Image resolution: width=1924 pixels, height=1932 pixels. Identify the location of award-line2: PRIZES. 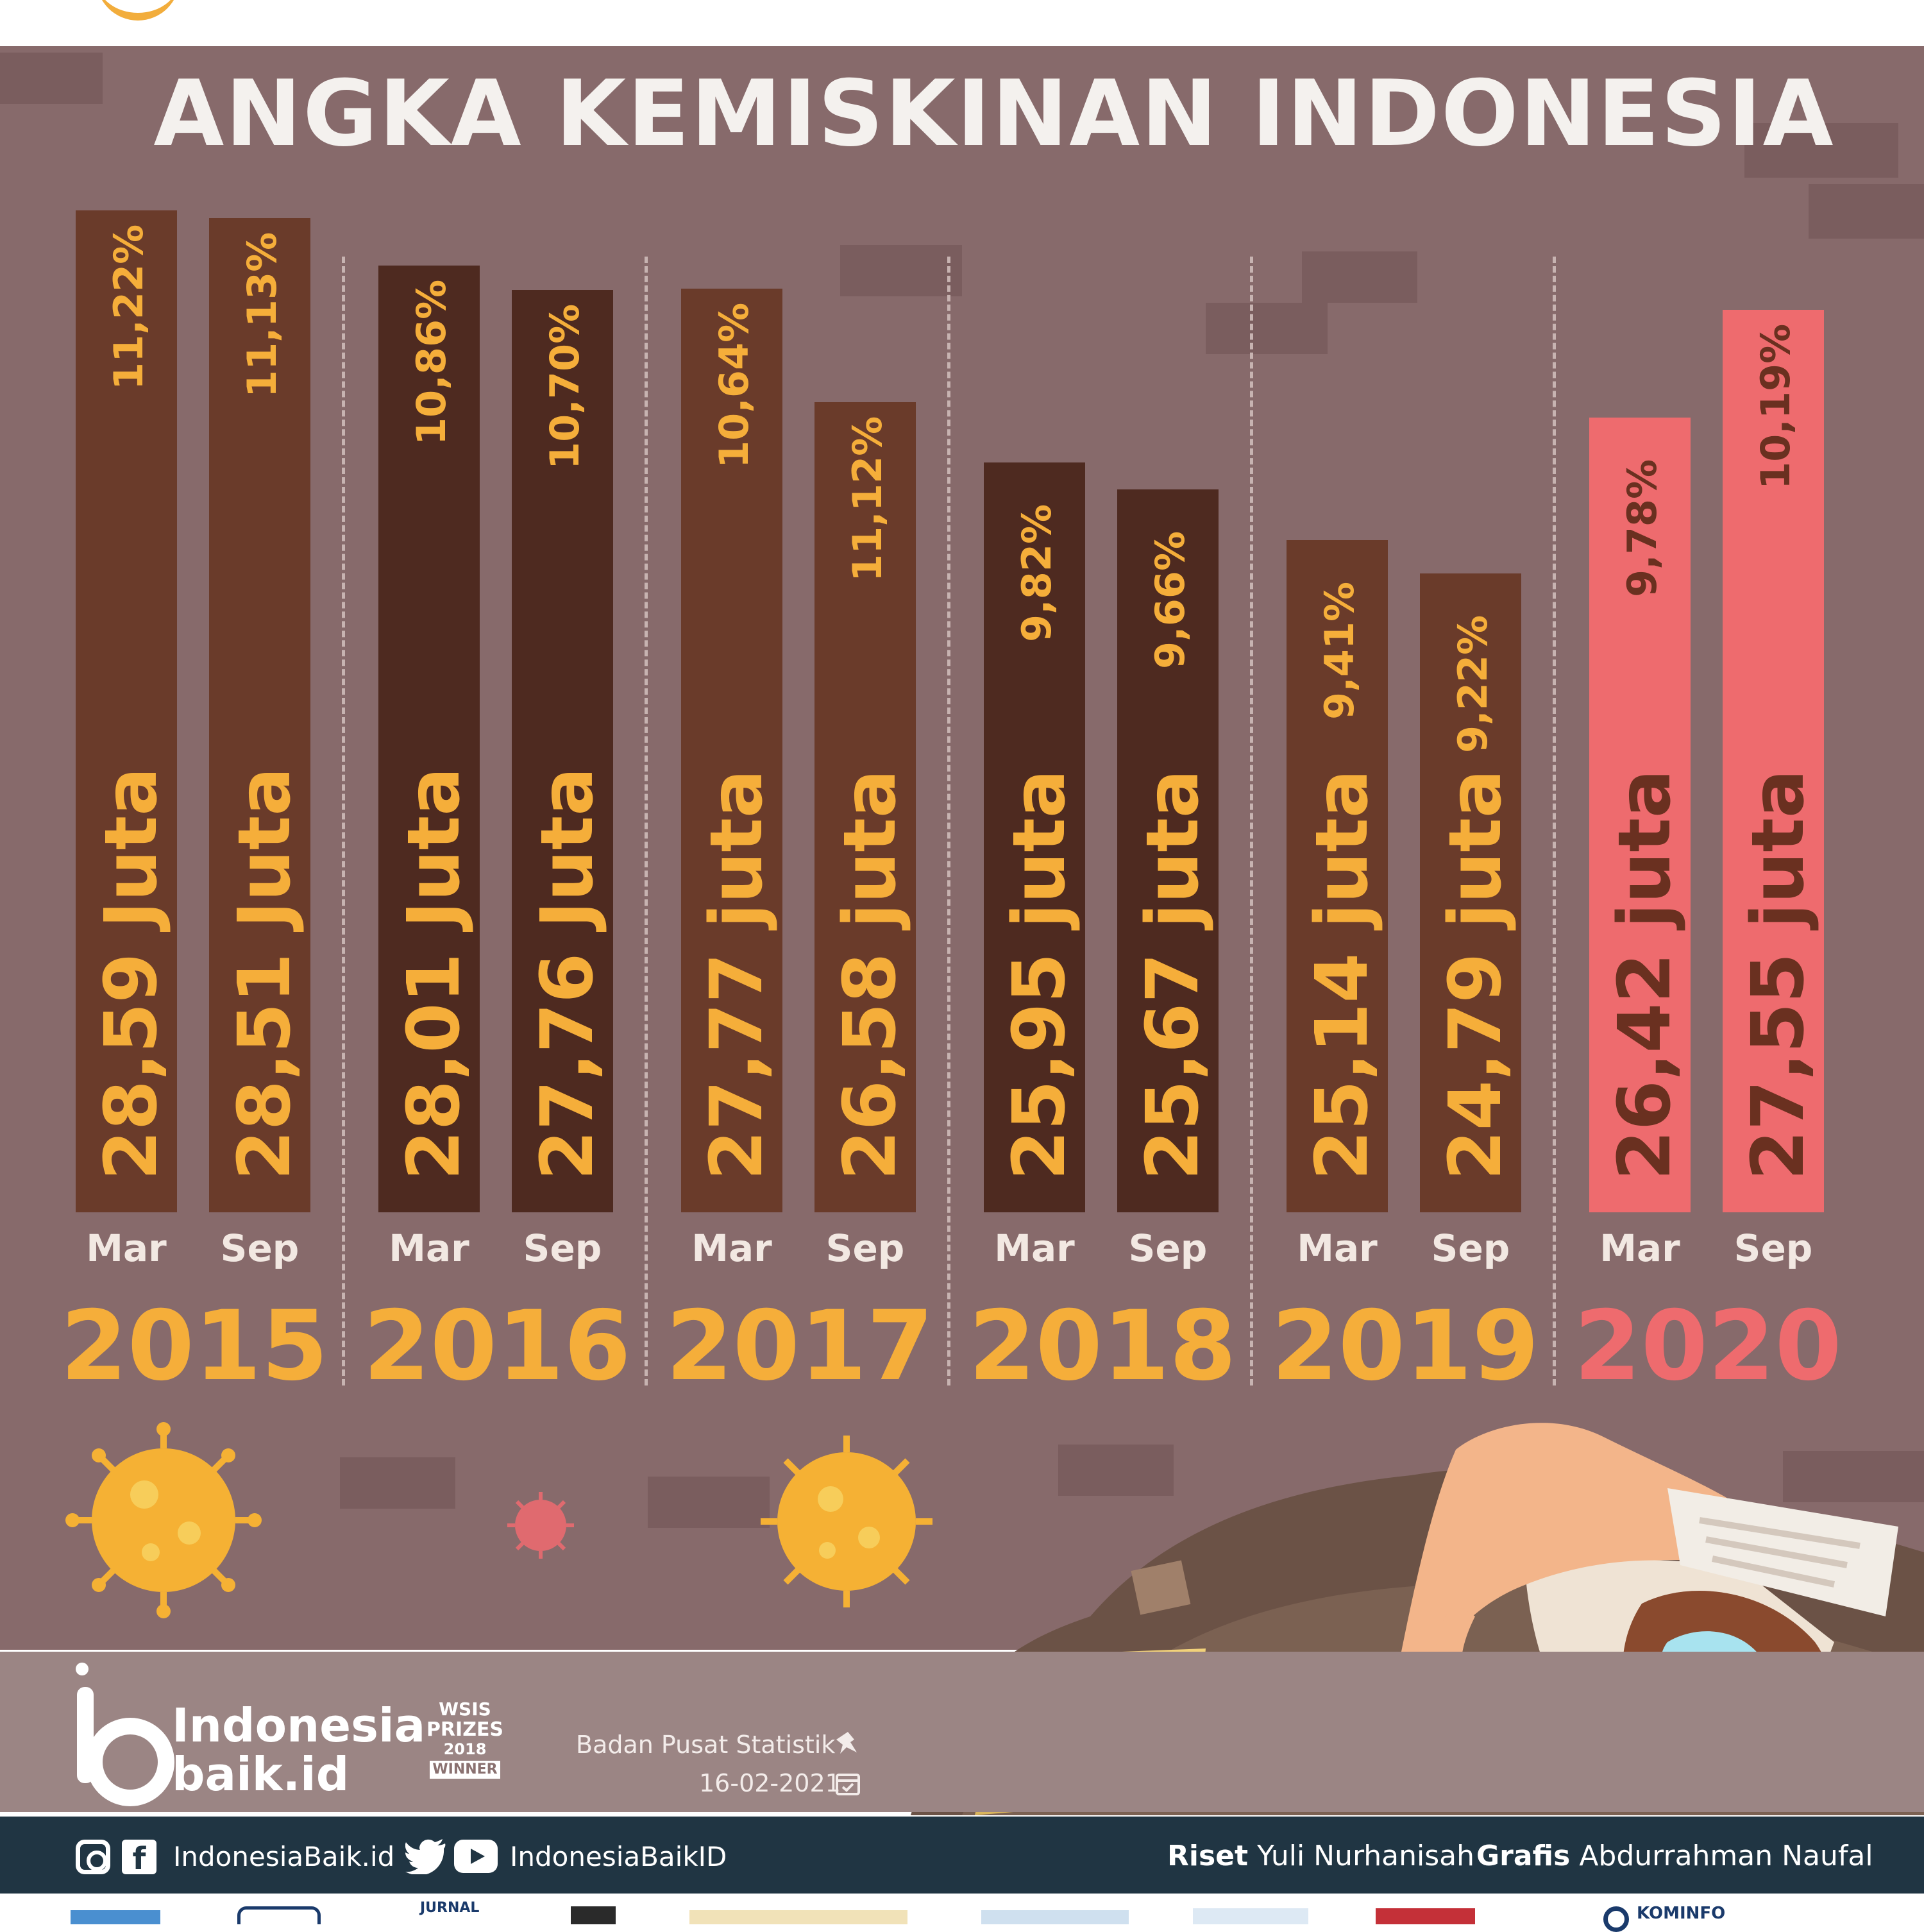
(465, 1729).